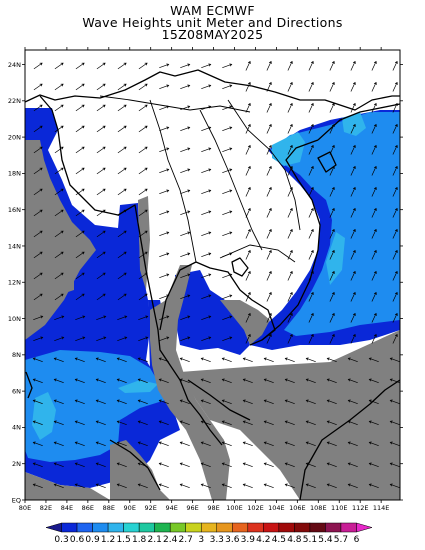  What do you see at coordinates (14, 283) in the screenshot?
I see `lat-label: 12N` at bounding box center [14, 283].